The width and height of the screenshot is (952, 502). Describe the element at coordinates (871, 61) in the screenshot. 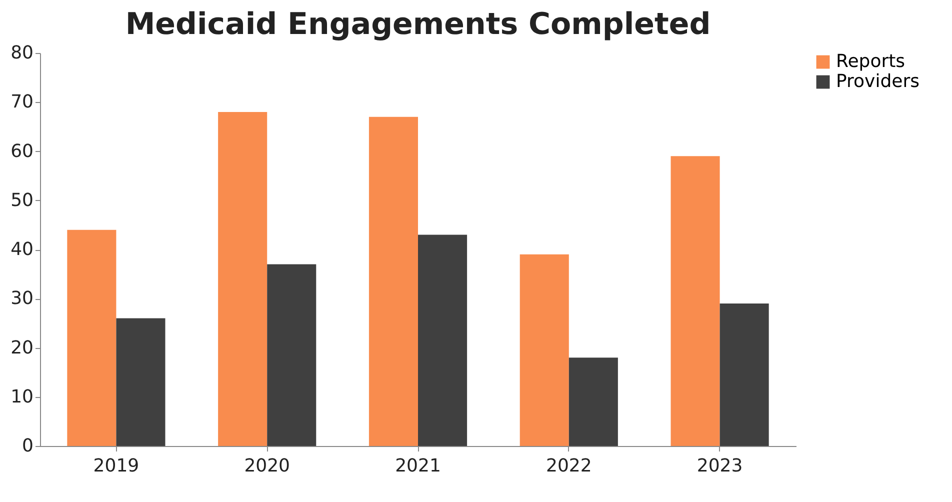

I see `legend-label: Reports` at that location.